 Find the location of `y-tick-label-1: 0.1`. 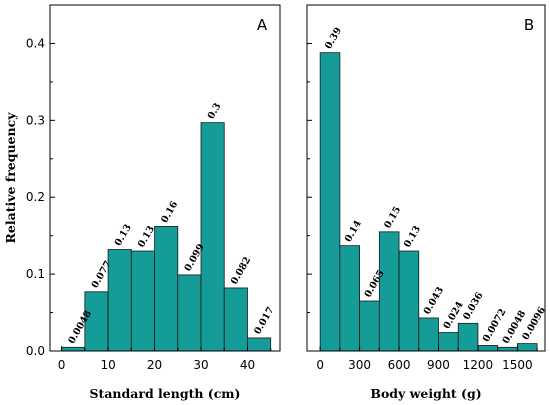

y-tick-label-1: 0.1 is located at coordinates (35, 274).